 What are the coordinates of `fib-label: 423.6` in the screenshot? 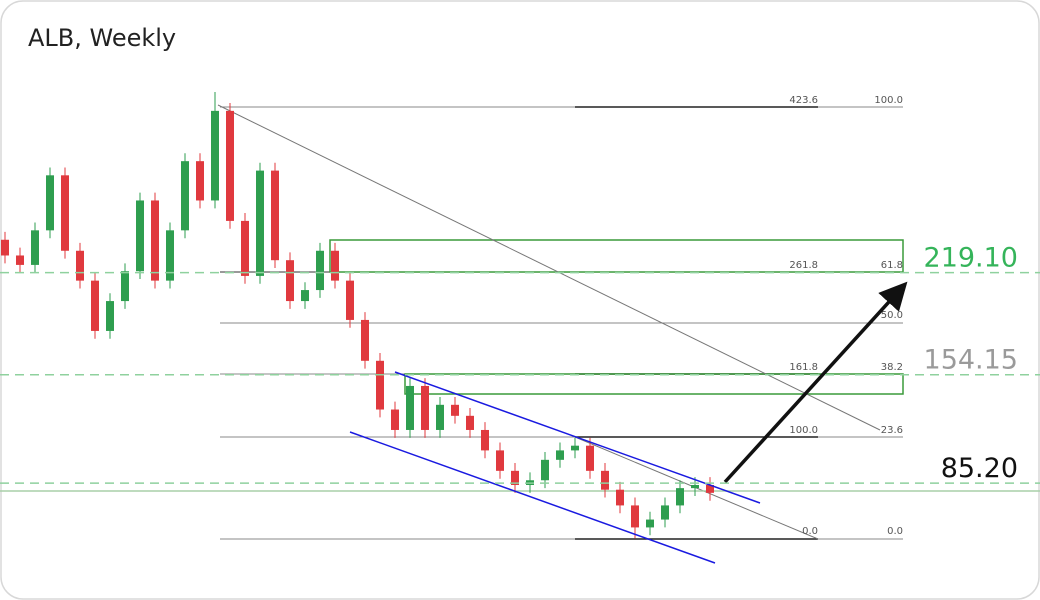 It's located at (803, 100).